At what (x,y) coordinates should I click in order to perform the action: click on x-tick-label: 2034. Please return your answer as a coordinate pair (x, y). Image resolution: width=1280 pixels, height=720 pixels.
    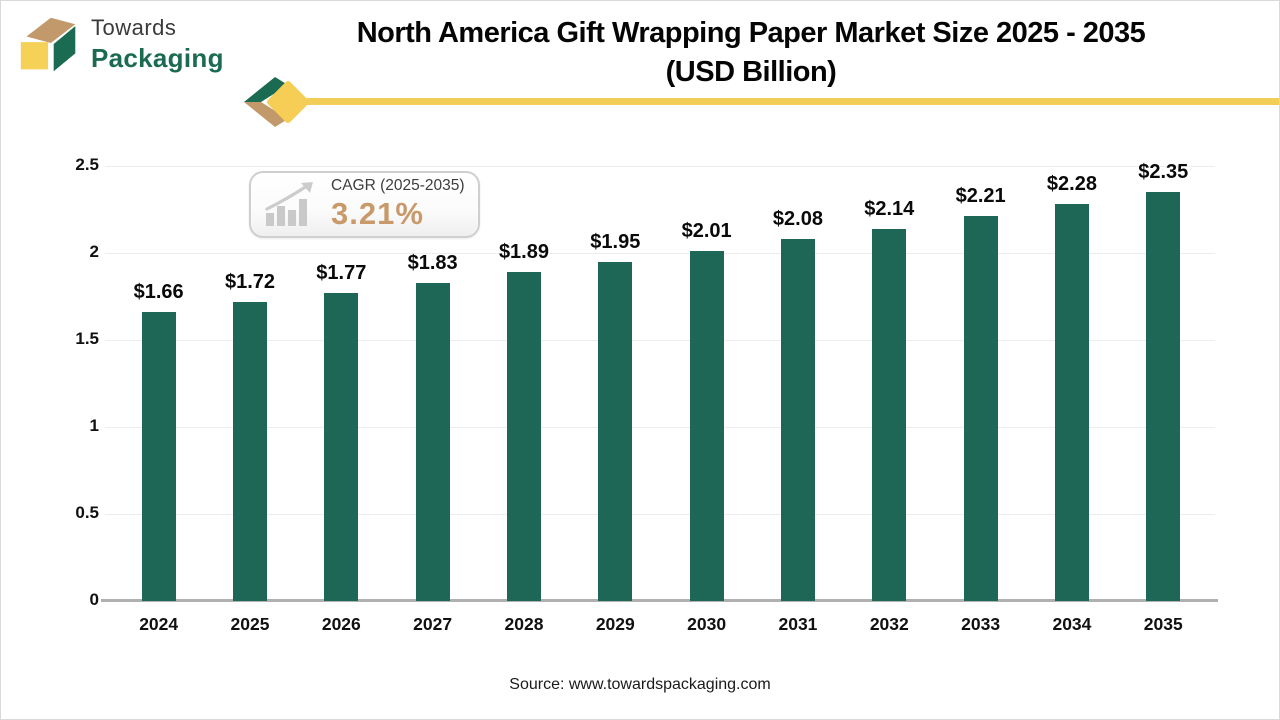
    Looking at the image, I should click on (1072, 624).